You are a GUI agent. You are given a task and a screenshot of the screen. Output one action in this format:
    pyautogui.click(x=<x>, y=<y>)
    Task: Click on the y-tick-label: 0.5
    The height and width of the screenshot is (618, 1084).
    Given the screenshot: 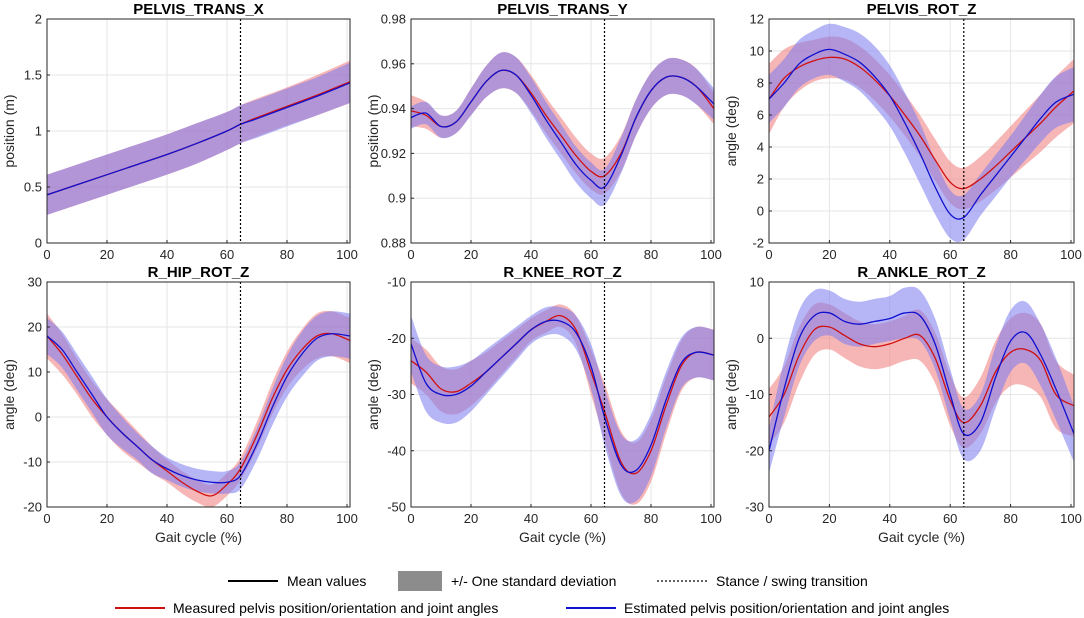 What is the action you would take?
    pyautogui.click(x=33, y=187)
    